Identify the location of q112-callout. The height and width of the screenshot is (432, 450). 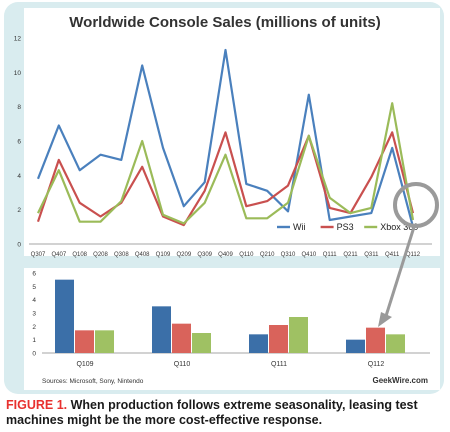
(408, 254).